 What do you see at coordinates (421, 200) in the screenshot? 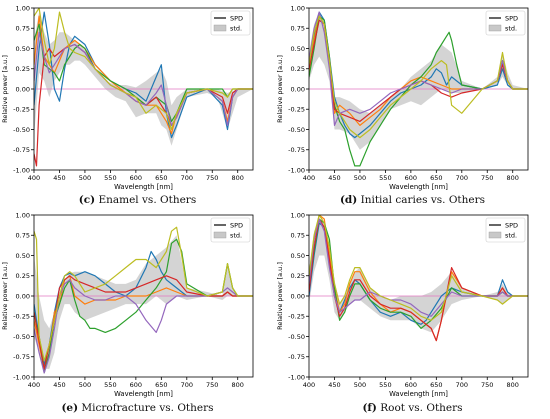
I see `caption-initial-caries-text: Initial caries vs. Others` at bounding box center [421, 200].